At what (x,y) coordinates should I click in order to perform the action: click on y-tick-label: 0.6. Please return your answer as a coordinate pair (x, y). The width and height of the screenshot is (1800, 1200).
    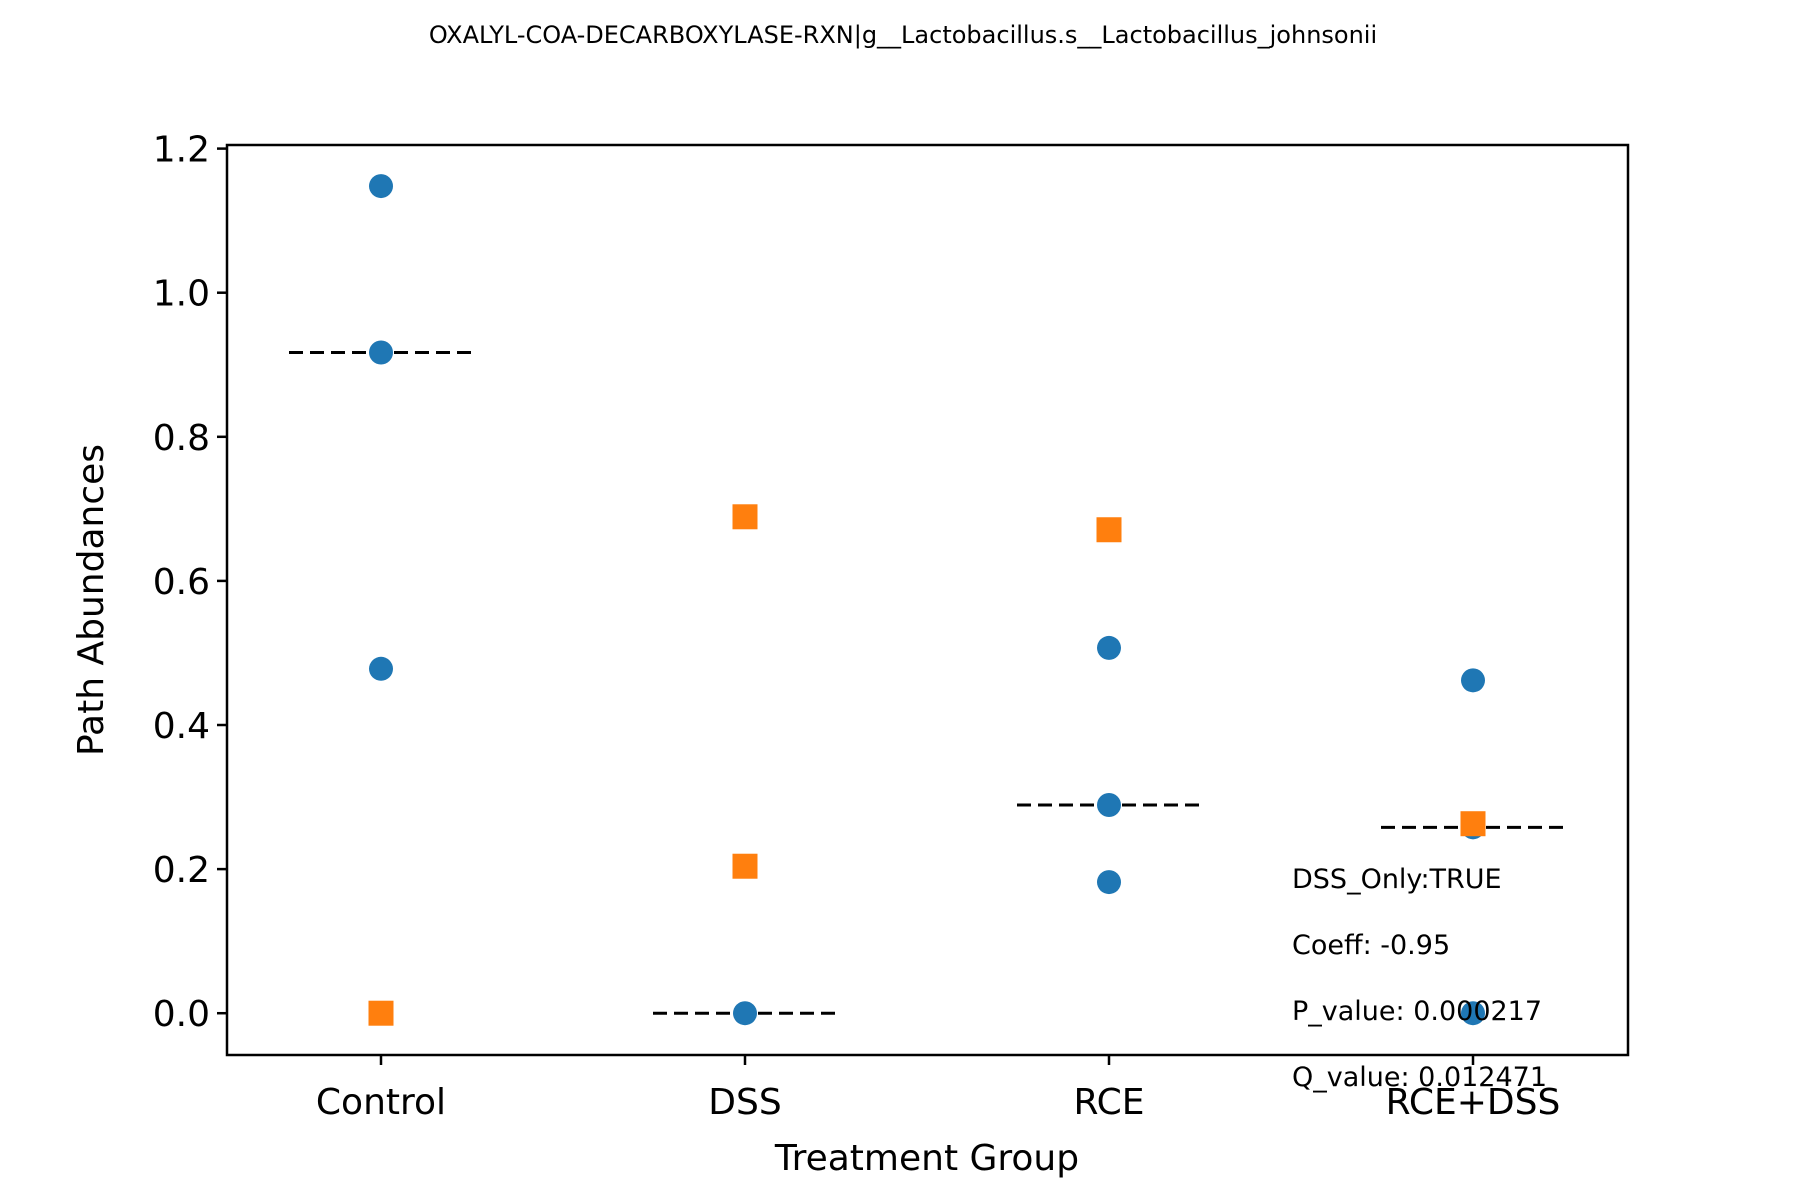
    Looking at the image, I should click on (181, 582).